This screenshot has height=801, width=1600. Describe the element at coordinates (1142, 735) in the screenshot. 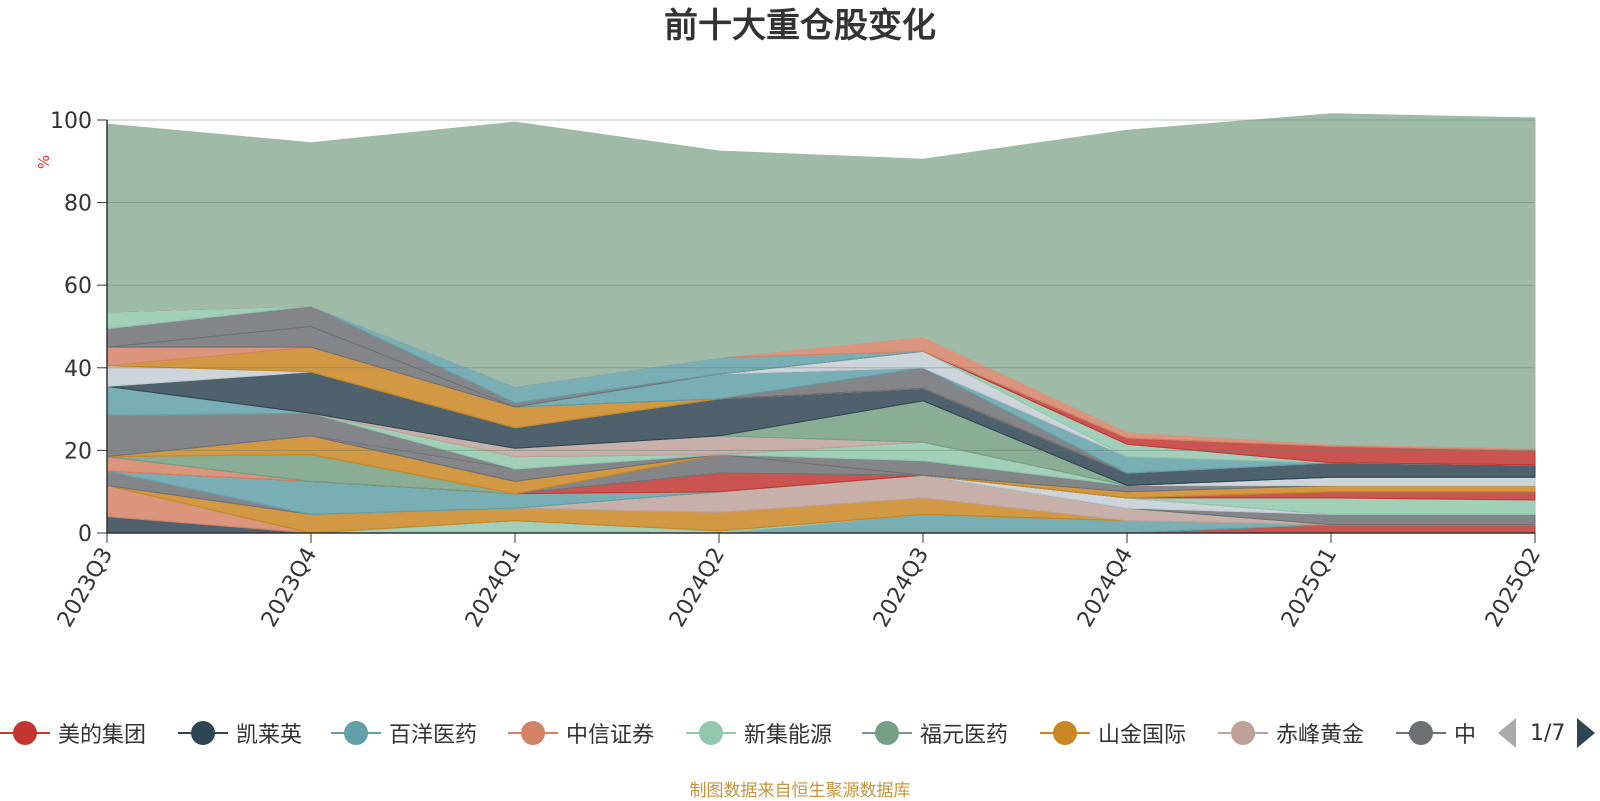

I see `legend-label: 山金国际` at that location.